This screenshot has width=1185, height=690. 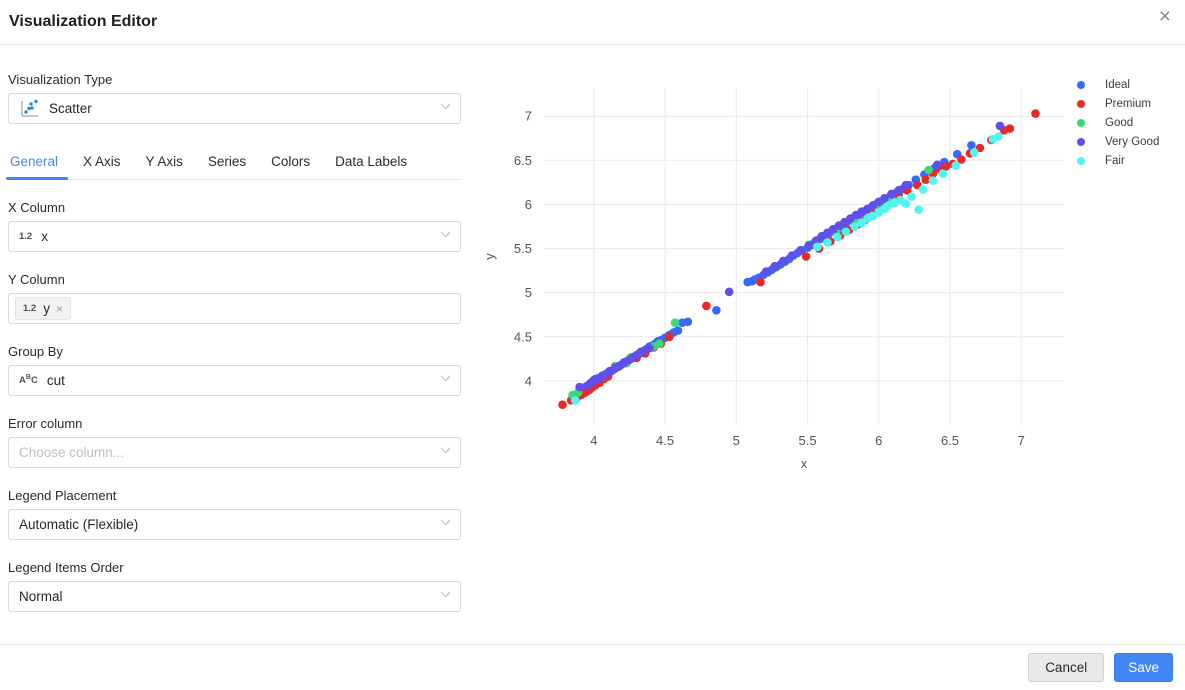 I want to click on tab-colors: Colors, so click(x=290, y=163).